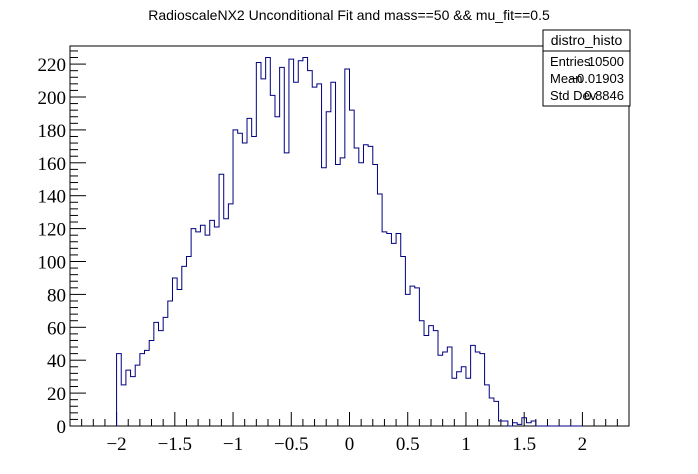 This screenshot has height=474, width=698. I want to click on y-tick-label: 100, so click(52, 262).